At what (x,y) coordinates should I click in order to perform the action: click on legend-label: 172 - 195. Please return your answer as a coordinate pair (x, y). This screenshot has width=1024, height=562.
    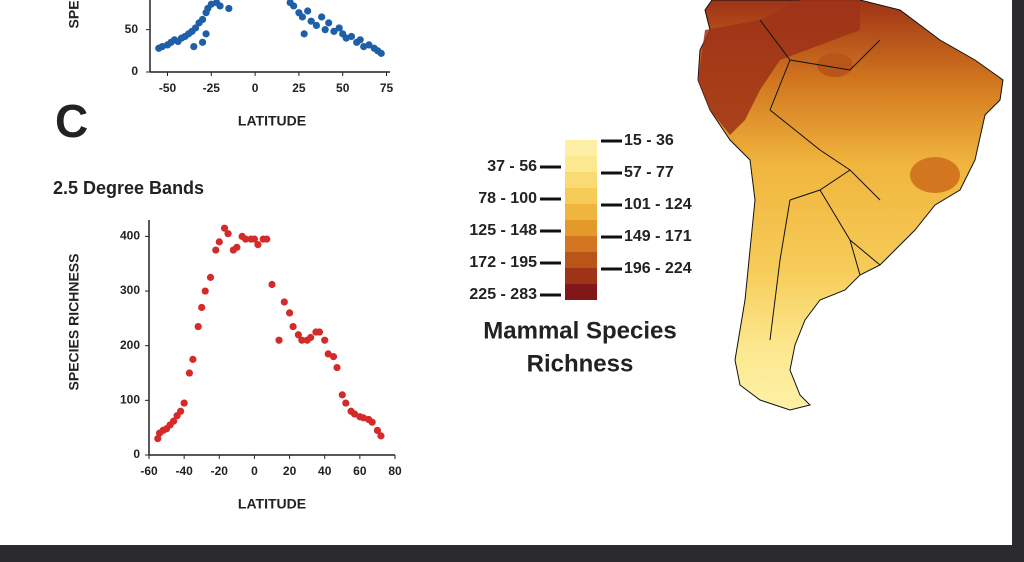
    Looking at the image, I should click on (503, 262).